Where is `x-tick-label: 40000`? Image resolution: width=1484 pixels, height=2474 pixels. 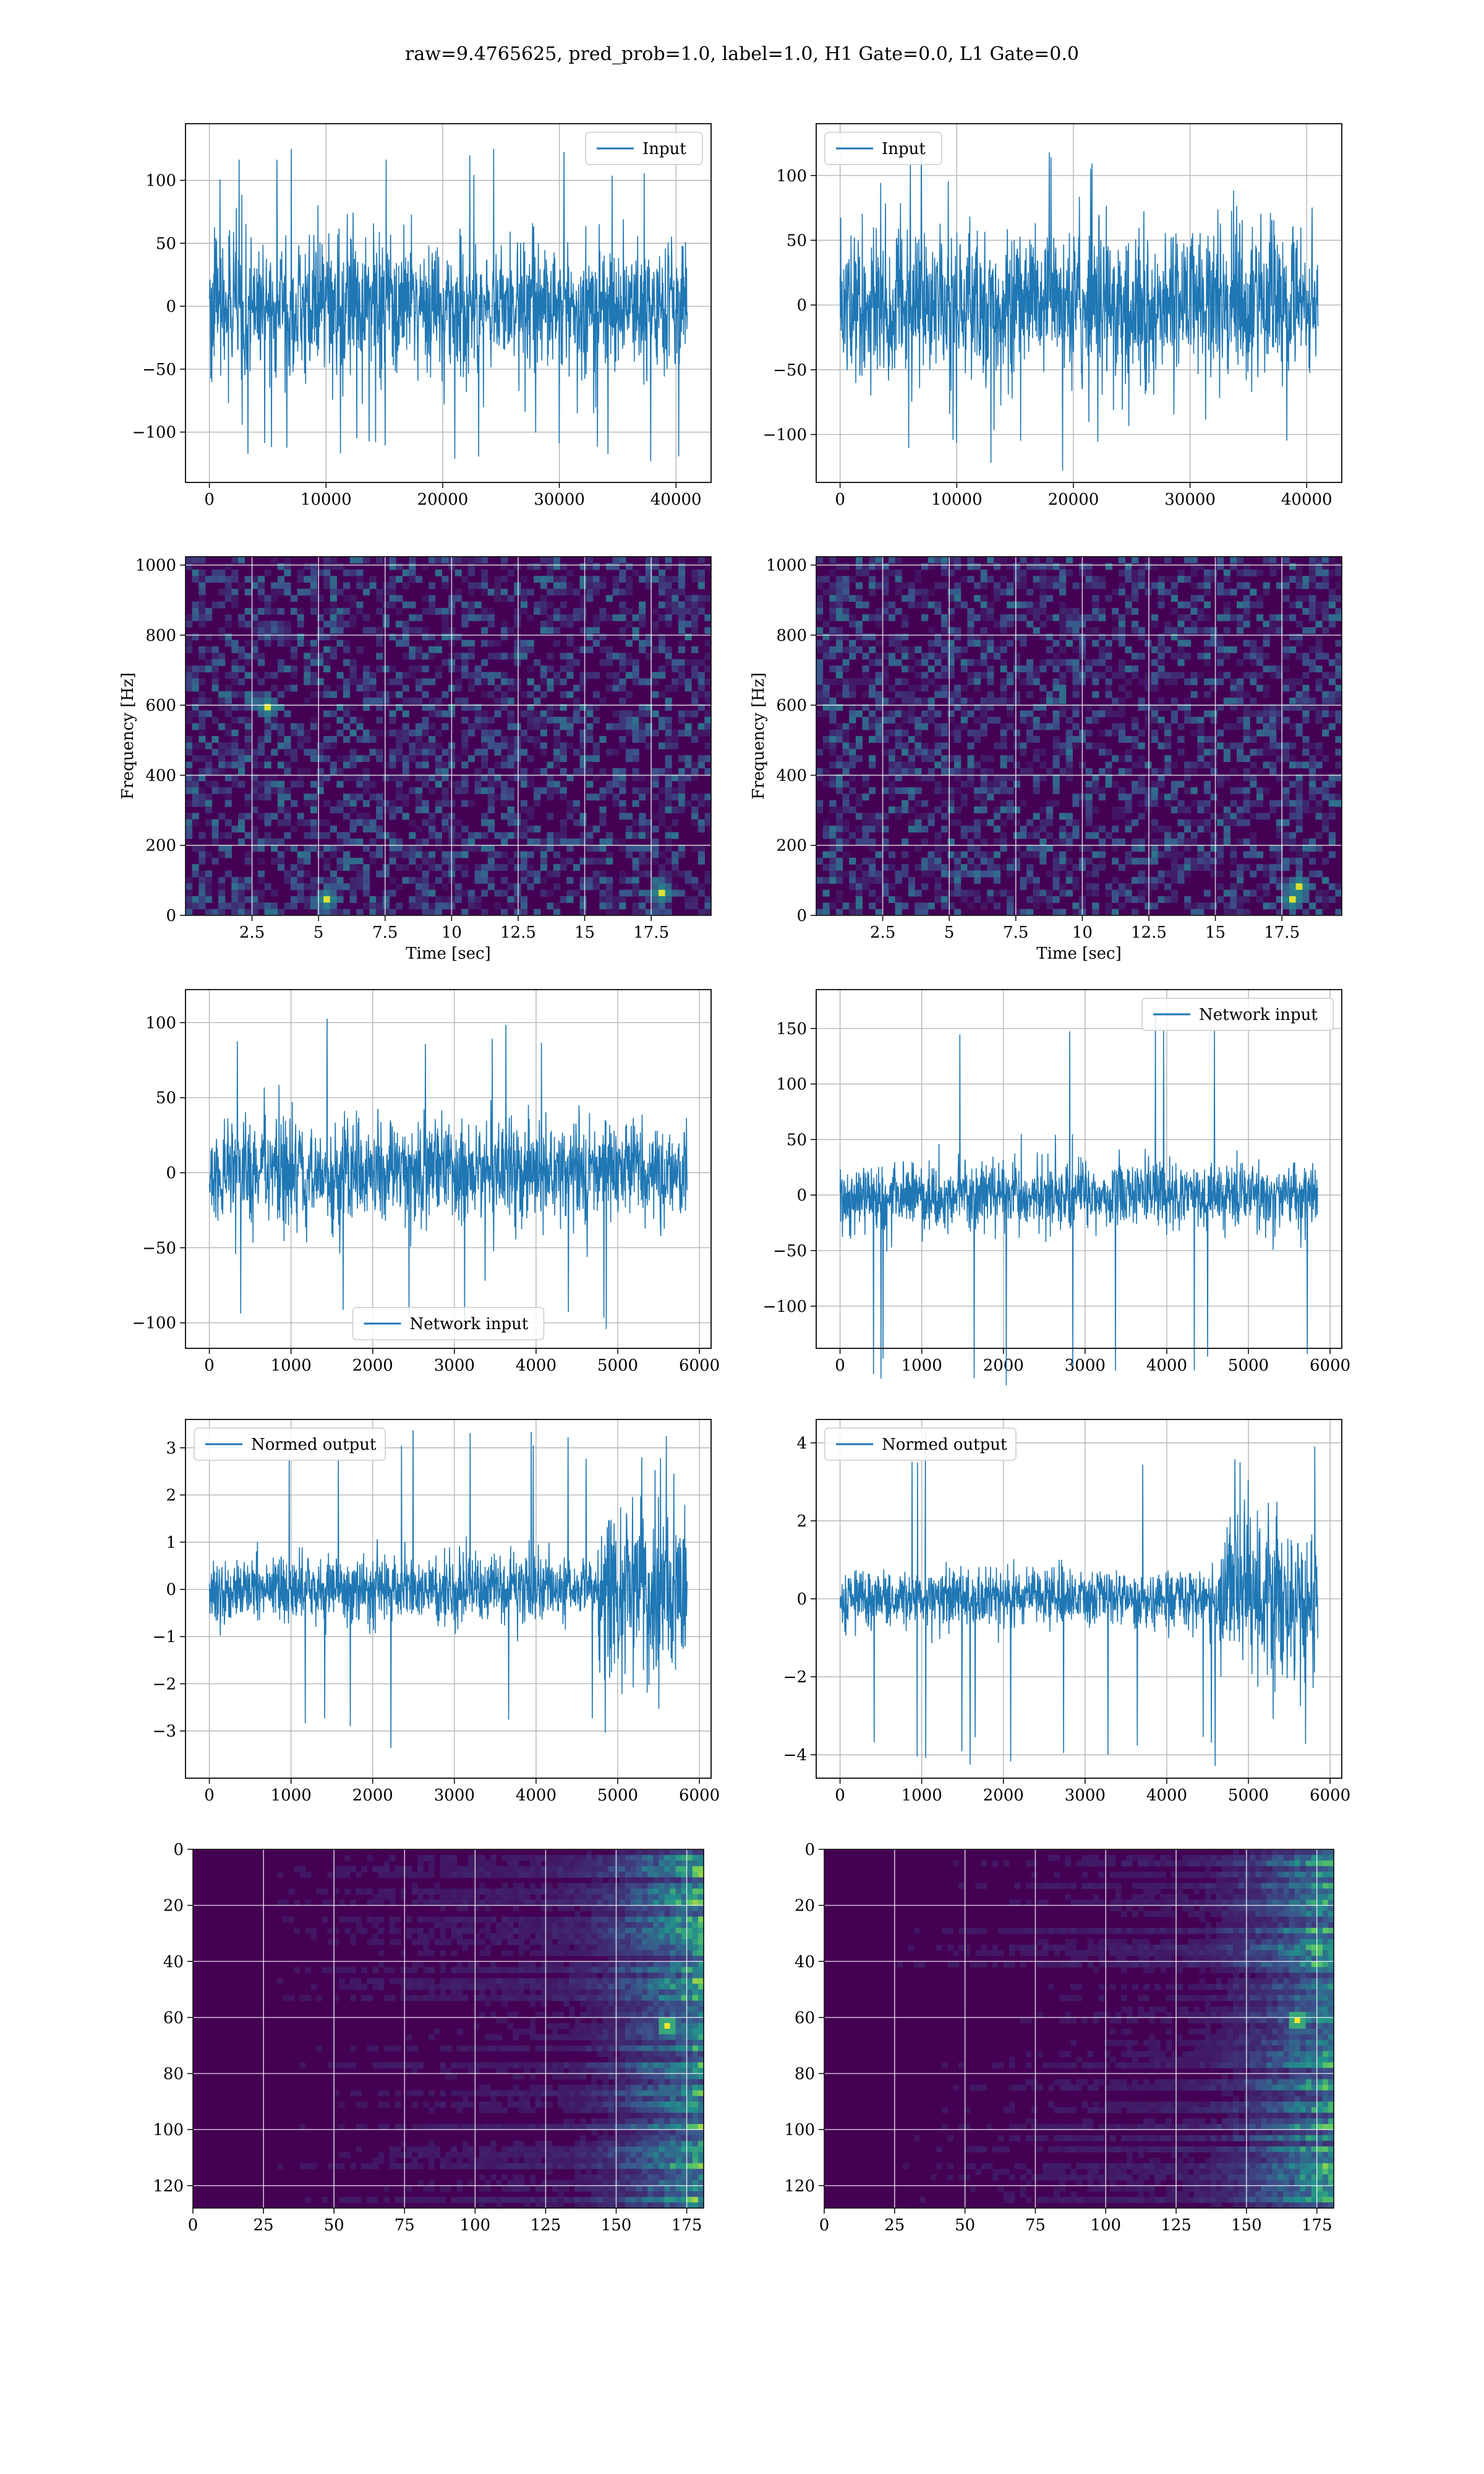 x-tick-label: 40000 is located at coordinates (676, 499).